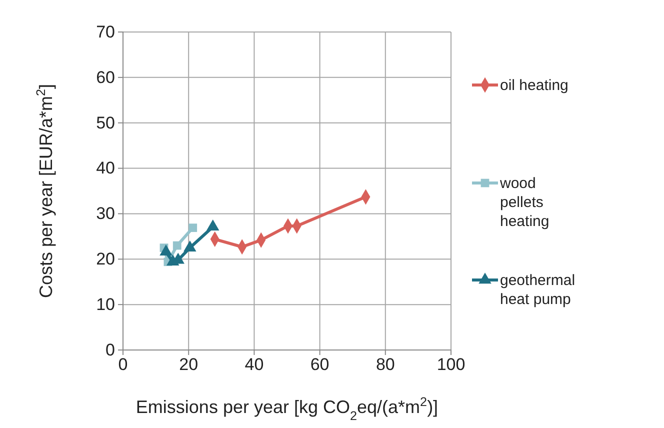 The height and width of the screenshot is (428, 664). I want to click on x-tick-label: 60, so click(320, 364).